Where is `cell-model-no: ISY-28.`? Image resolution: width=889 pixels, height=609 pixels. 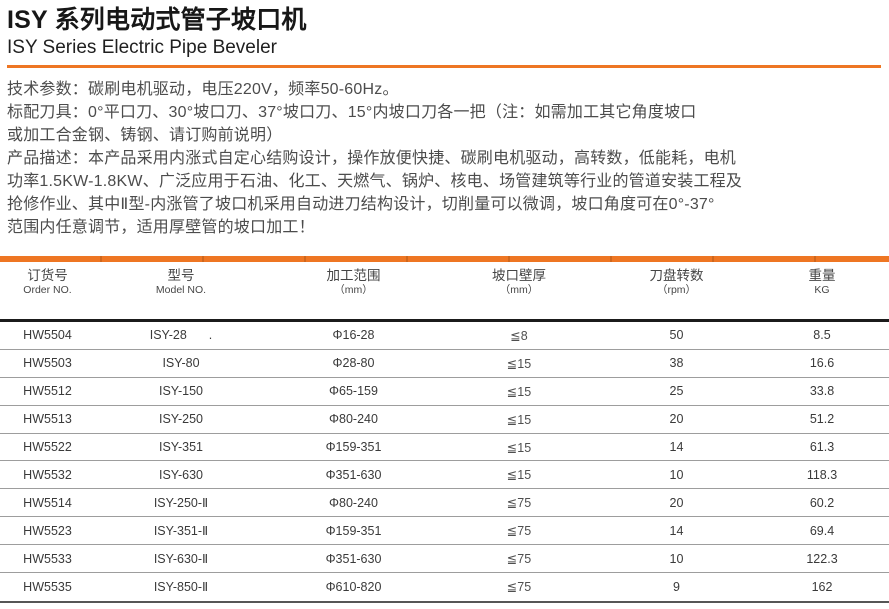
cell-model-no: ISY-28. is located at coordinates (181, 335).